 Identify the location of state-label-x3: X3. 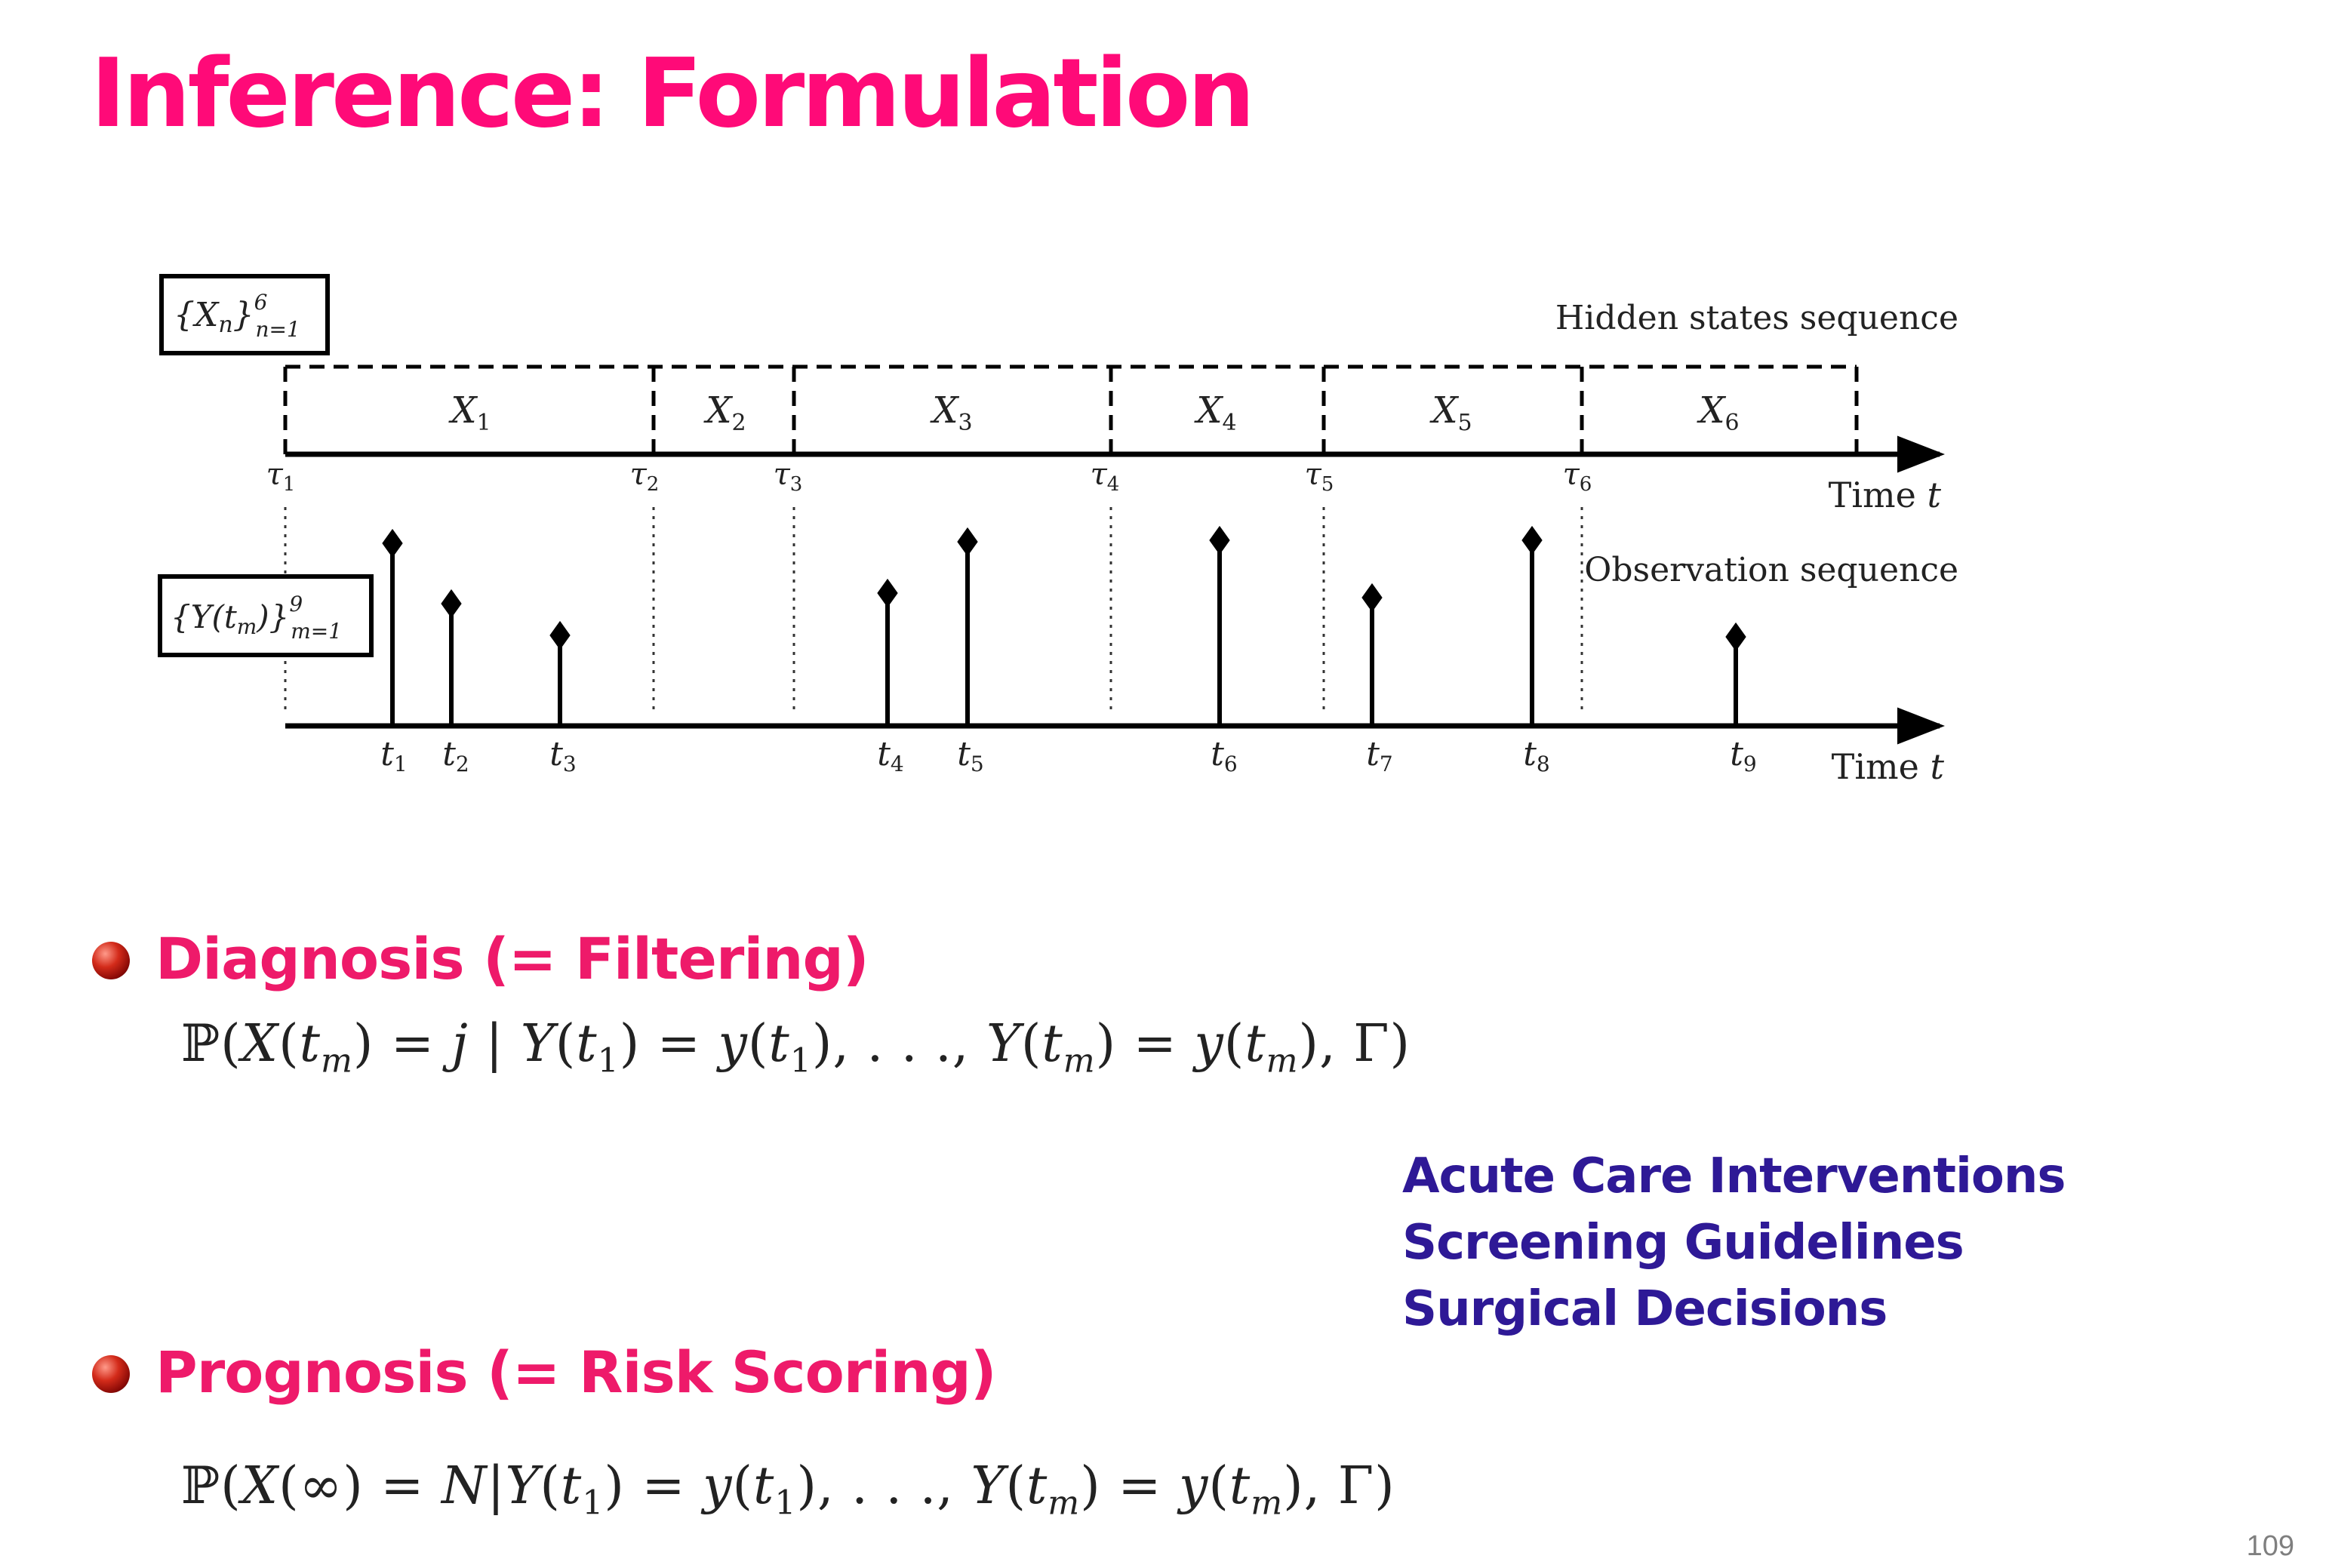
(950, 412).